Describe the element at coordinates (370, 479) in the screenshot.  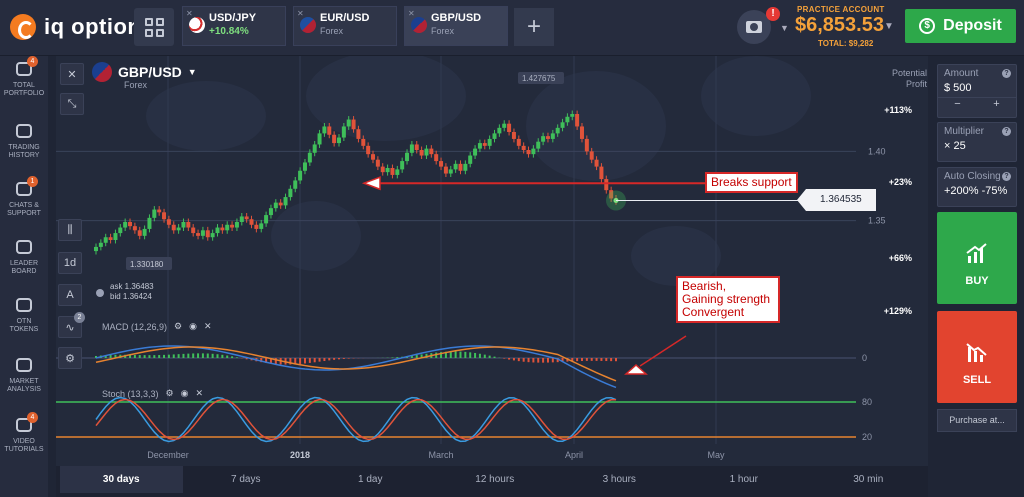
I see `timeframe-1-day: 1 day` at that location.